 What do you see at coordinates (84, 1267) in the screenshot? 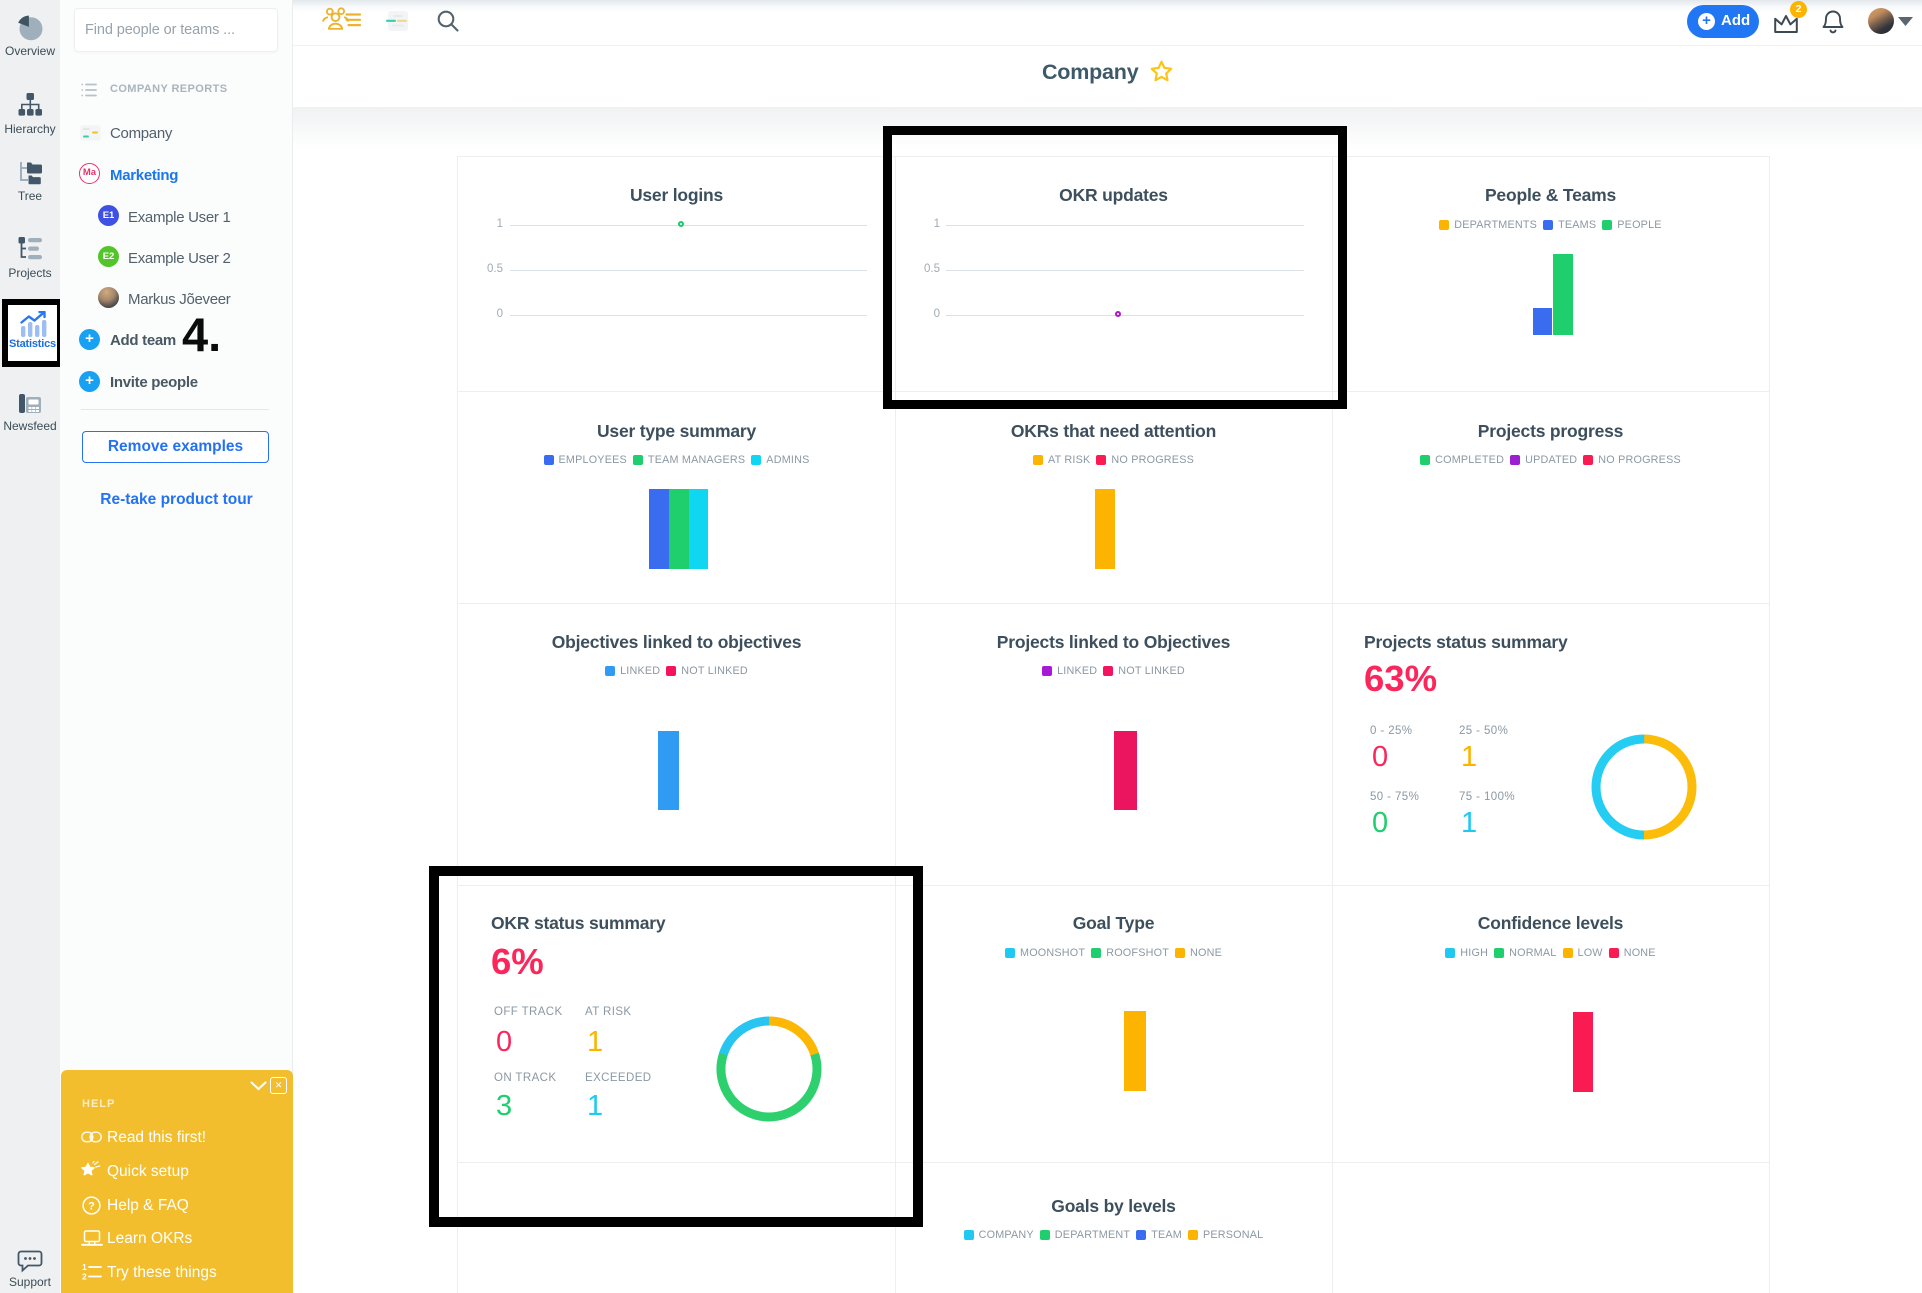
I see `svg-text: 1` at bounding box center [84, 1267].